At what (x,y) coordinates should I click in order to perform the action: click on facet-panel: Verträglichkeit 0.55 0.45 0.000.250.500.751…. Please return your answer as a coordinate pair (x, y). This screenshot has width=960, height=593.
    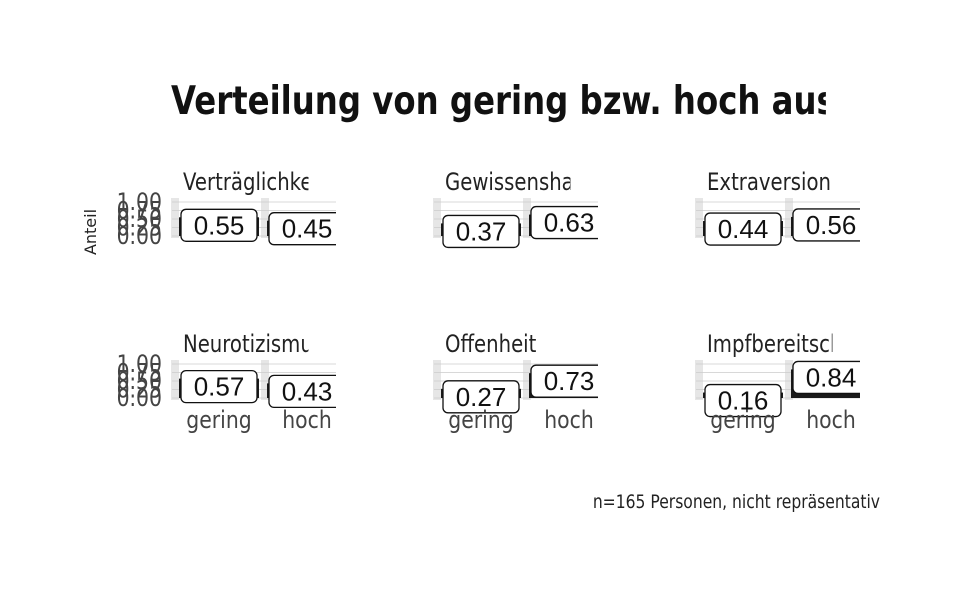
    Looking at the image, I should click on (226, 209).